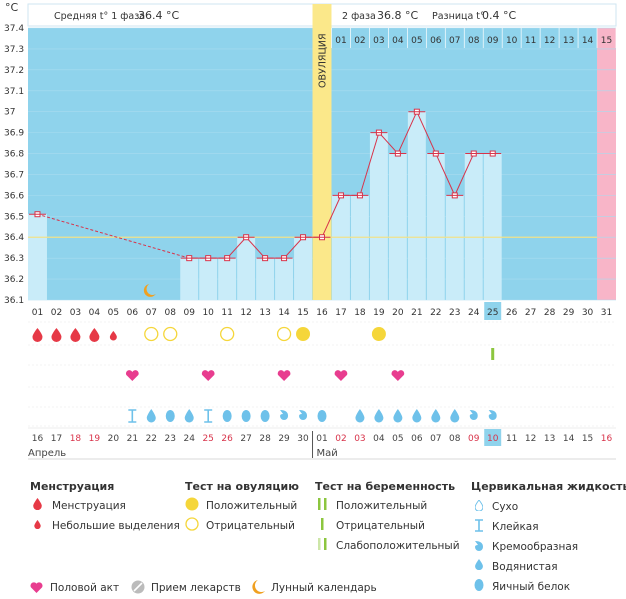  What do you see at coordinates (9, 113) in the screenshot?
I see `y-tick-label: 37` at bounding box center [9, 113].